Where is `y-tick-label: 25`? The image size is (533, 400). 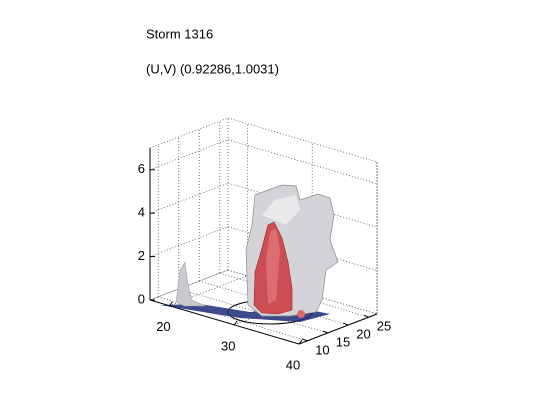 y-tick-label: 25 is located at coordinates (384, 326).